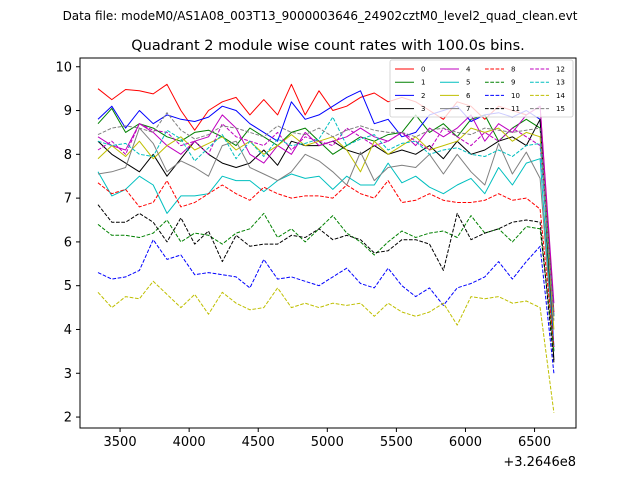 The width and height of the screenshot is (640, 480). I want to click on x-tick-label: 5500, so click(396, 442).